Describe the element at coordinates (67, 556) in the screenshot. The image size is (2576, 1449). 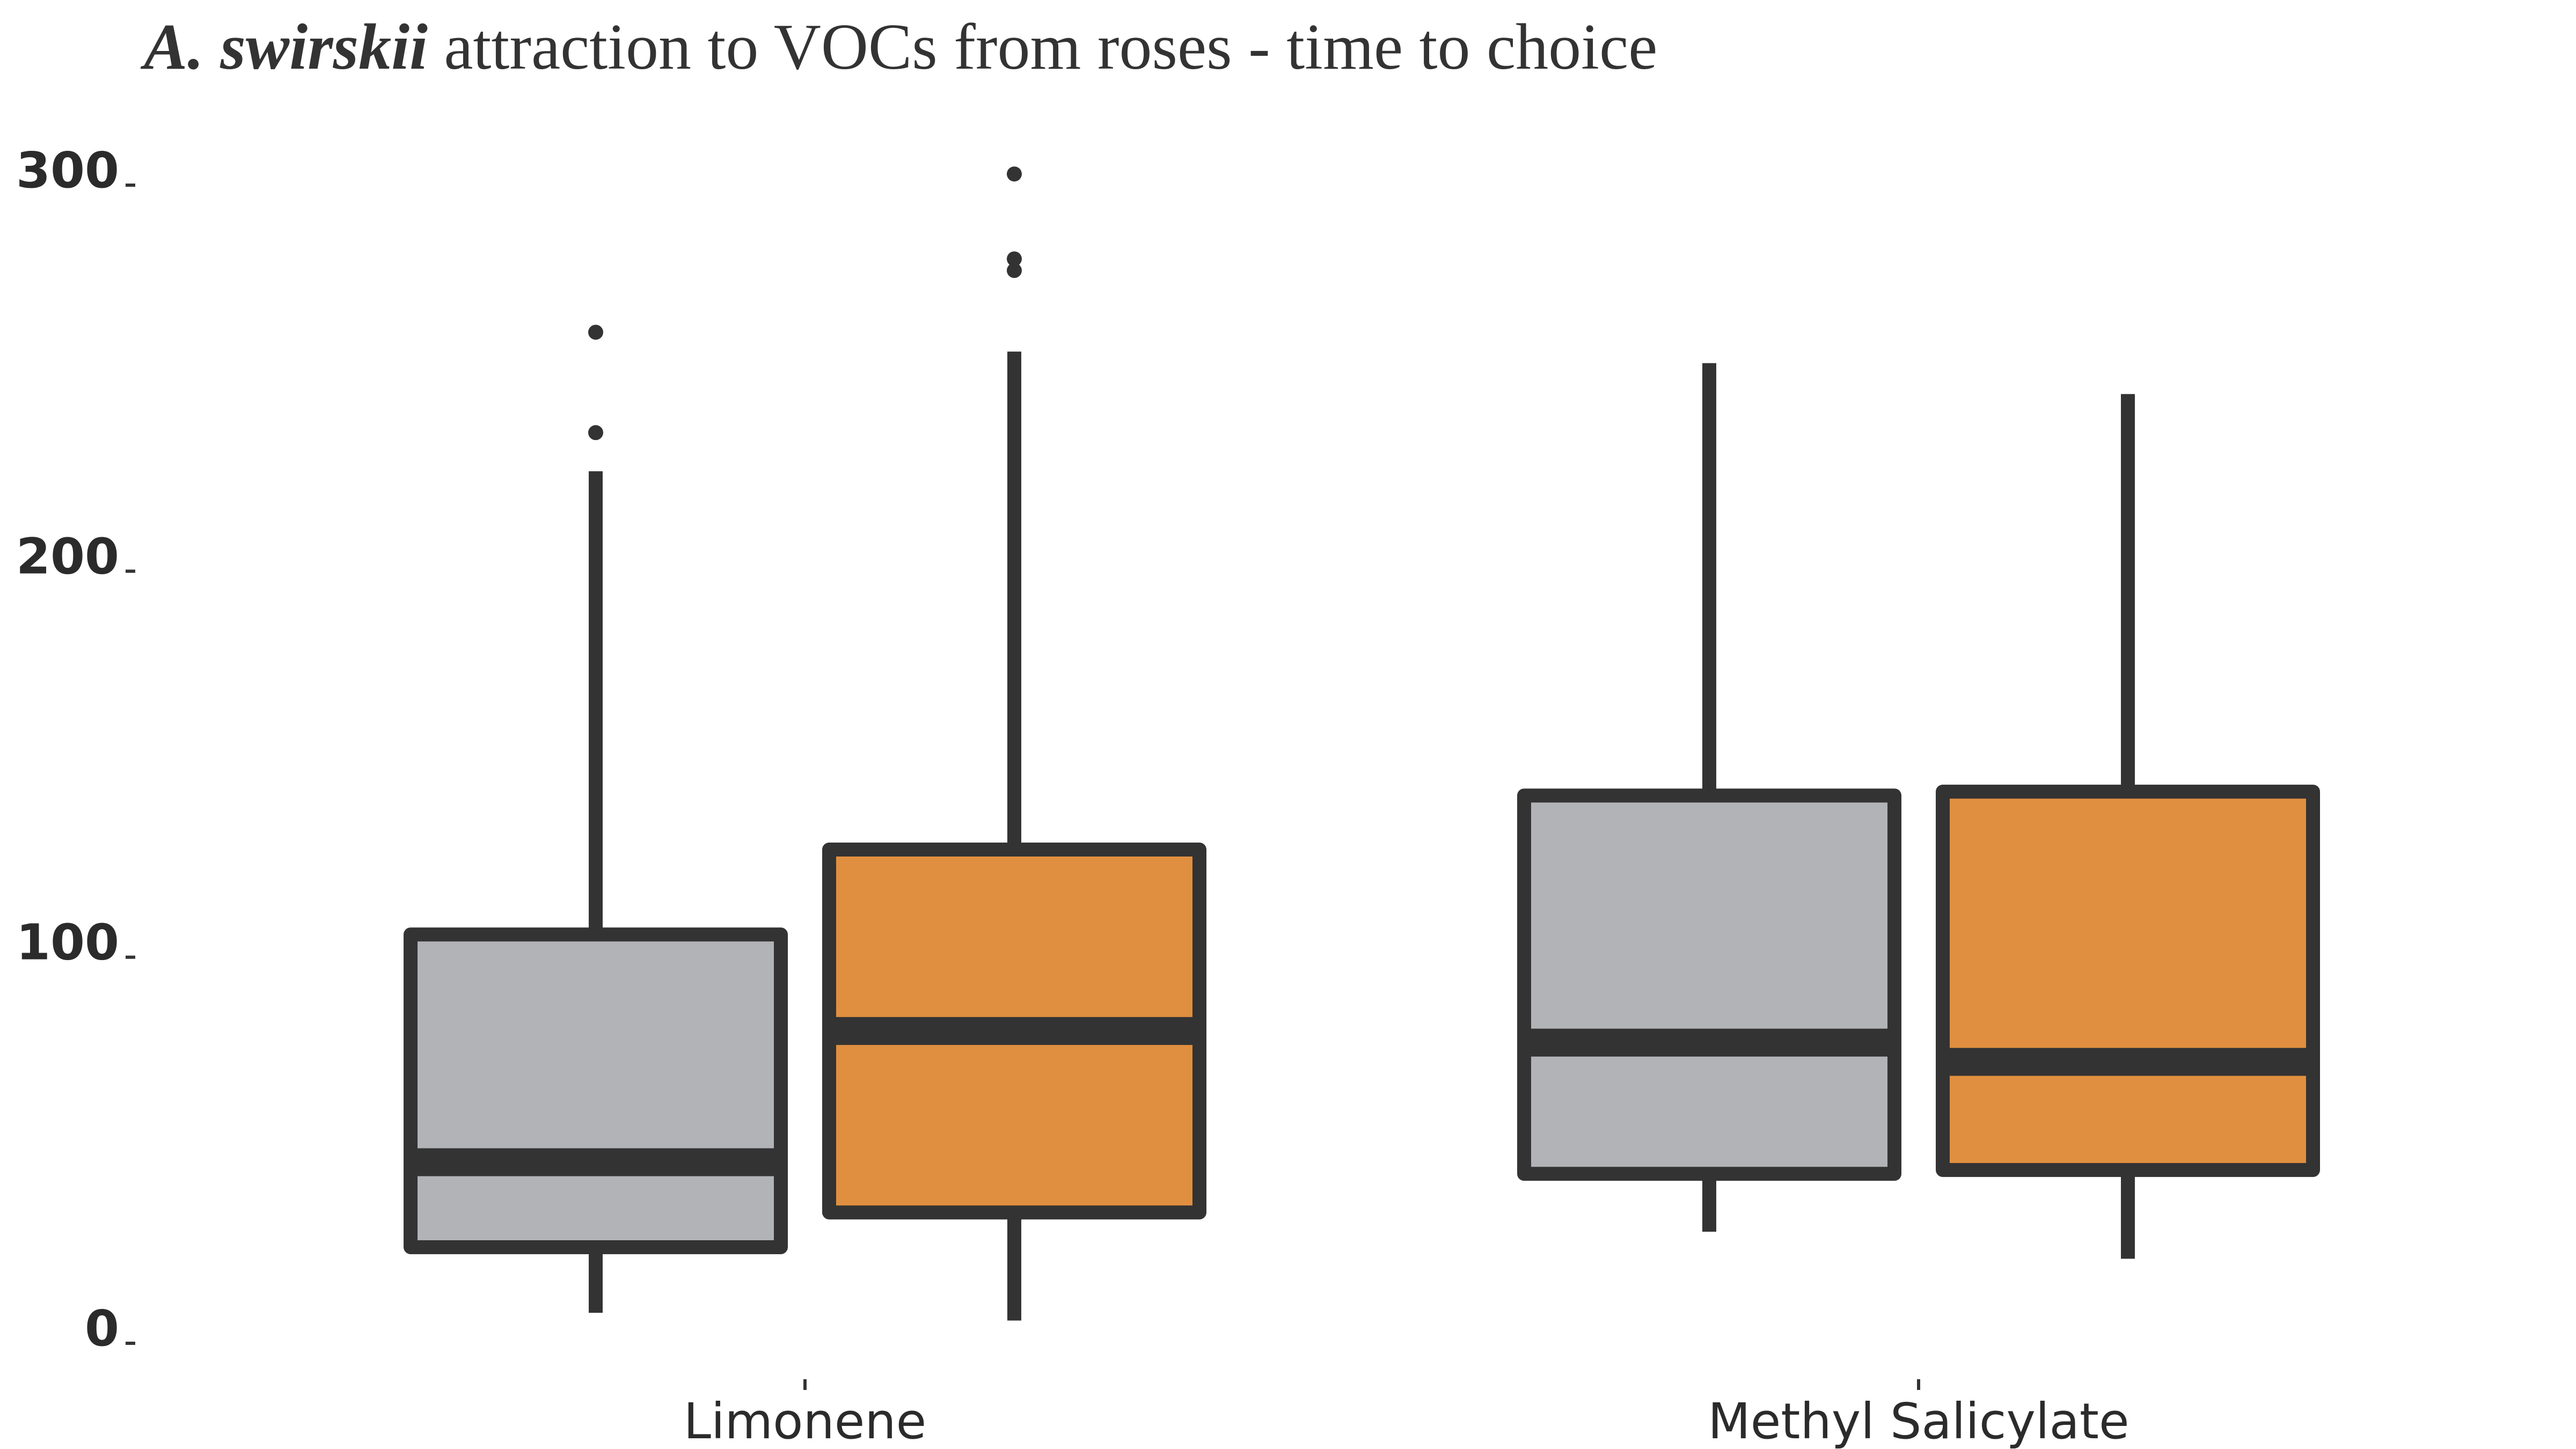
I see `y-tick-label: 200` at that location.